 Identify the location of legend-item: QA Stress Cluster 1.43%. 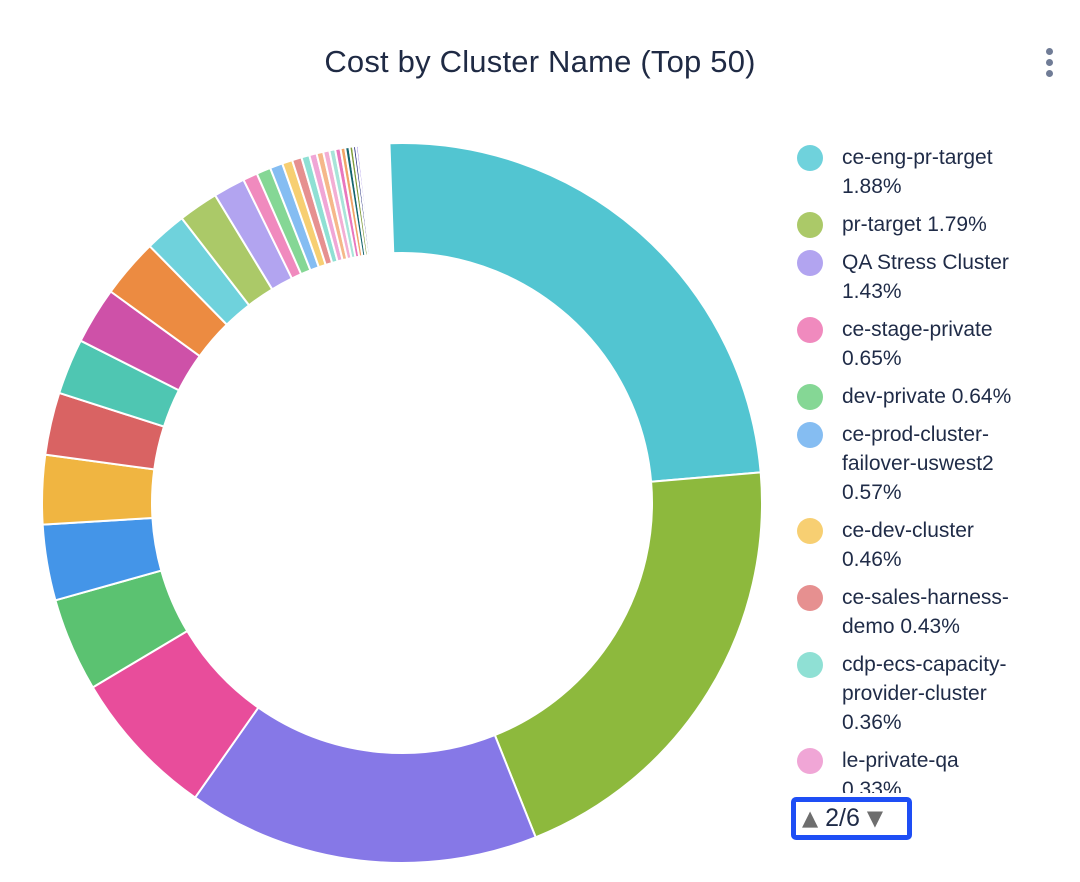
(922, 277).